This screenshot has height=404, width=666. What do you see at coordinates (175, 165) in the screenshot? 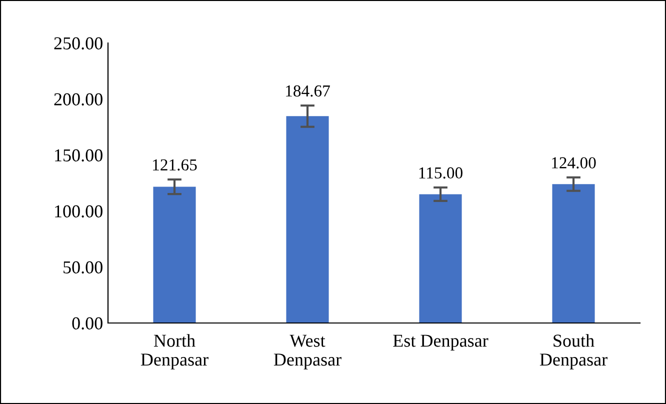
I see `data-label: 121.65` at bounding box center [175, 165].